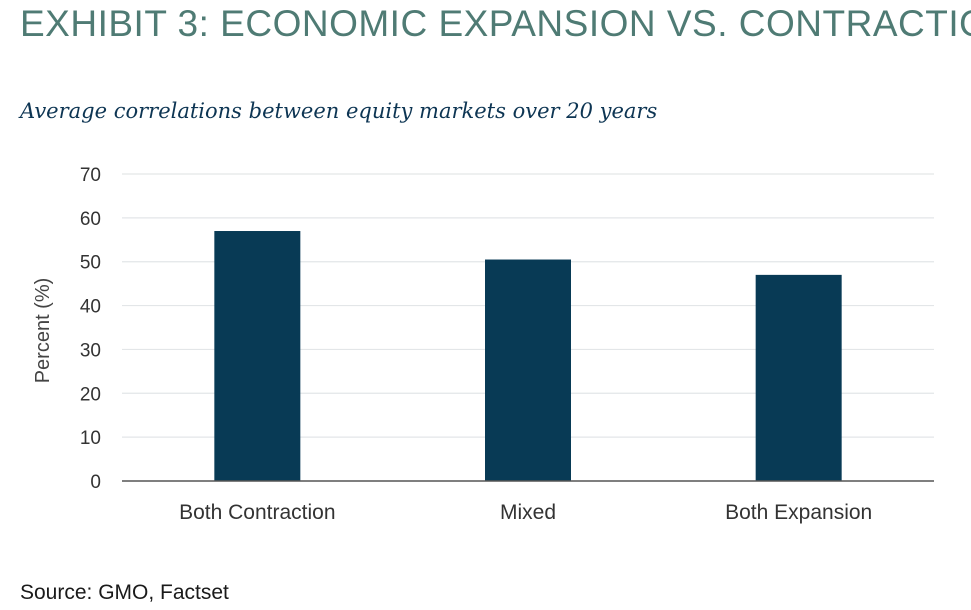 This screenshot has width=971, height=610. I want to click on y-tick-label: 0, so click(95, 482).